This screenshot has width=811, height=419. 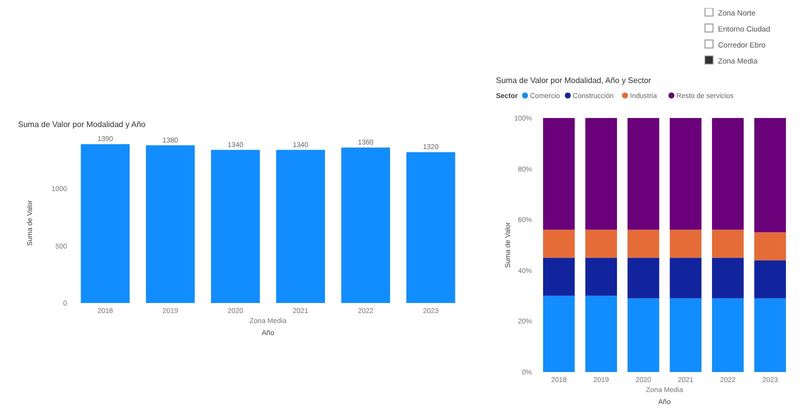 What do you see at coordinates (574, 80) in the screenshot?
I see `chart-title: Suma de Valor por Modalidad, Año y Sector` at bounding box center [574, 80].